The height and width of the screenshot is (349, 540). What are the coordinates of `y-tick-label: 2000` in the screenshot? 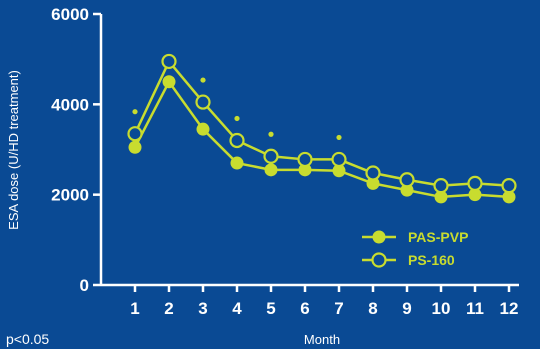 It's located at (70, 195).